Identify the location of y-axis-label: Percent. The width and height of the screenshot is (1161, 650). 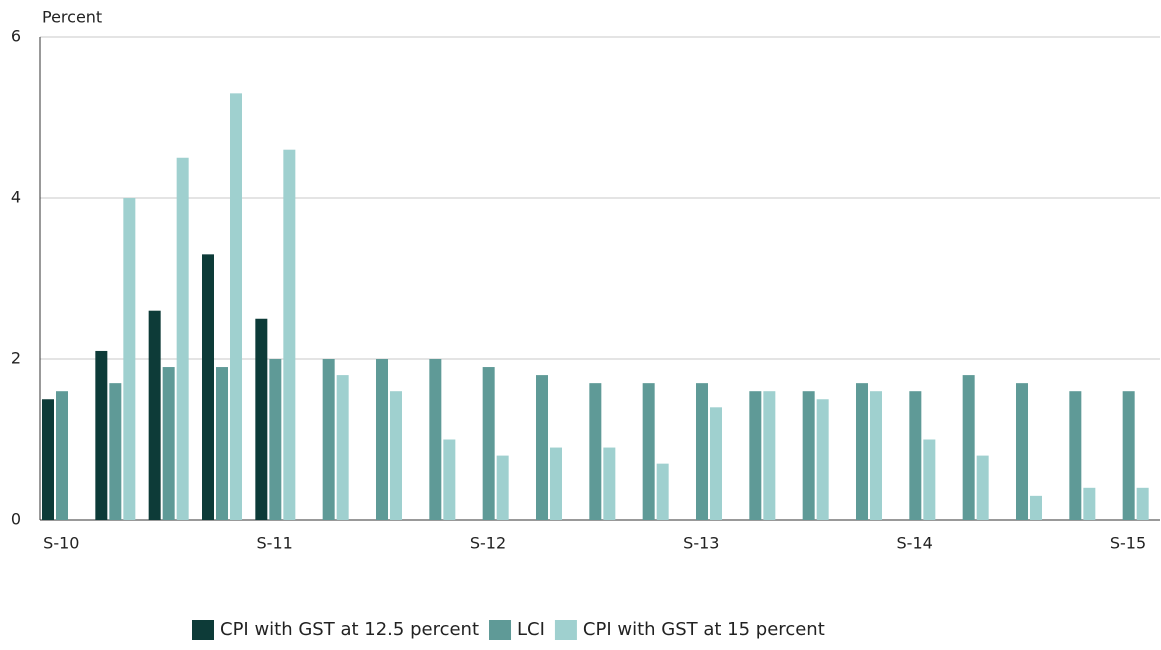
(72, 17).